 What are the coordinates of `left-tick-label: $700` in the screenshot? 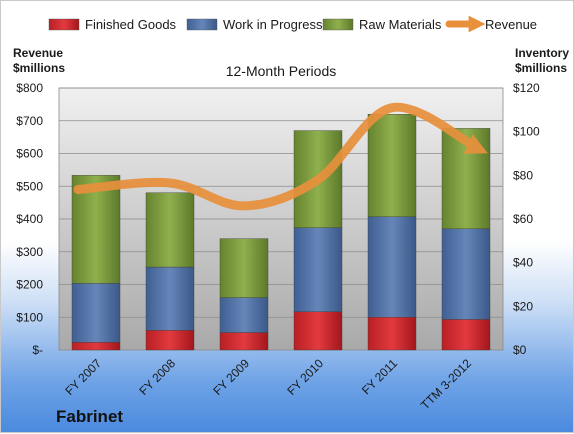 It's located at (29, 121).